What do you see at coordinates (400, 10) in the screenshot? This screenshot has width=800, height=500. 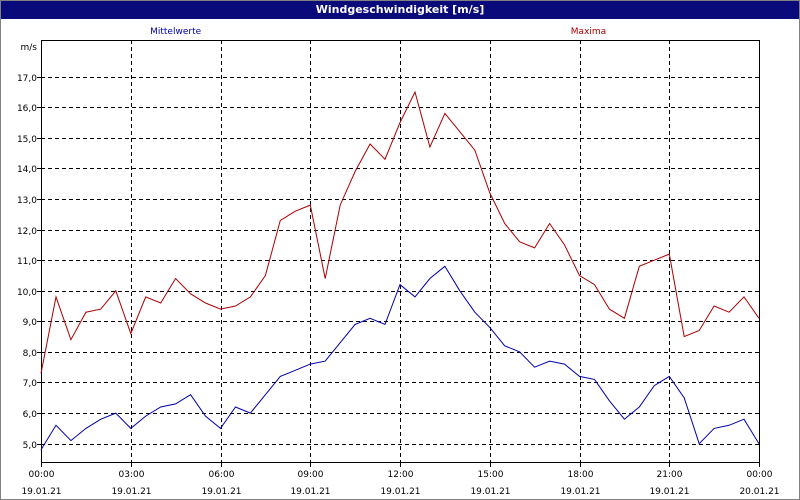 I see `window-title: Windgeschwindigkeit [m/s]` at bounding box center [400, 10].